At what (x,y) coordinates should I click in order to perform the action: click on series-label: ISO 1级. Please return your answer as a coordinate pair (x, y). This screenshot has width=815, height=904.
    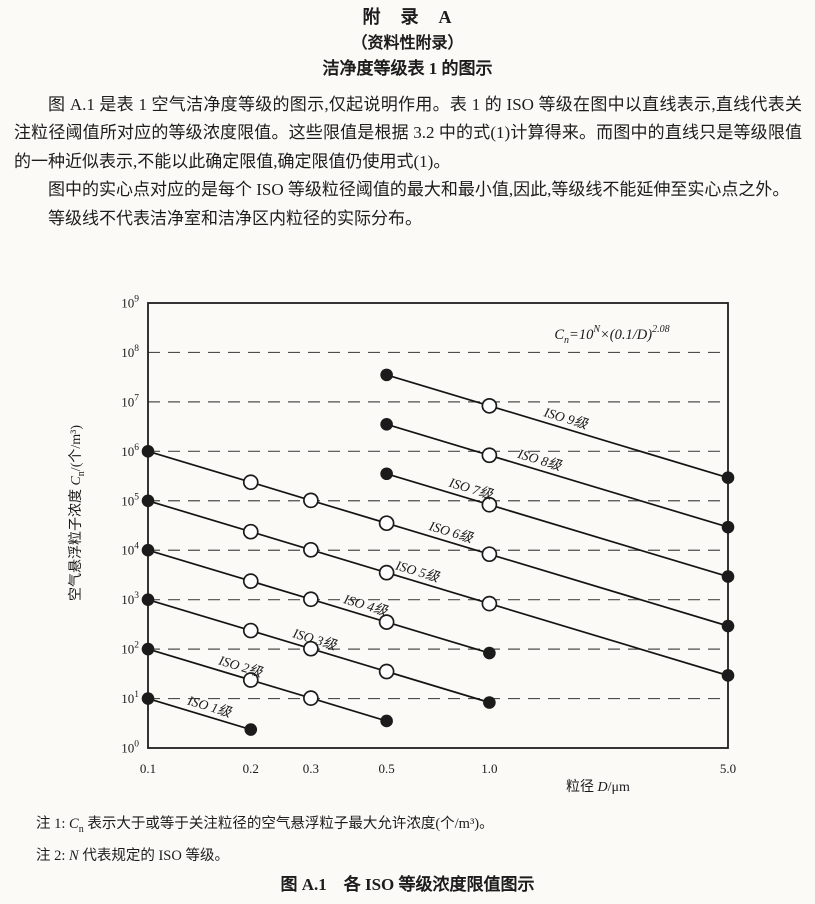
    Looking at the image, I should click on (209, 706).